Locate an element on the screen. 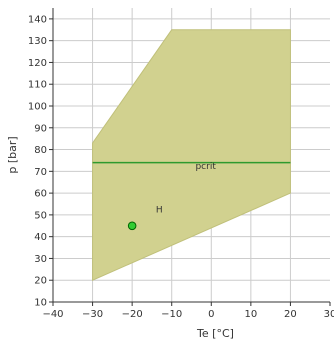 The image size is (334, 342). y-tick-label: 80 is located at coordinates (40, 150).